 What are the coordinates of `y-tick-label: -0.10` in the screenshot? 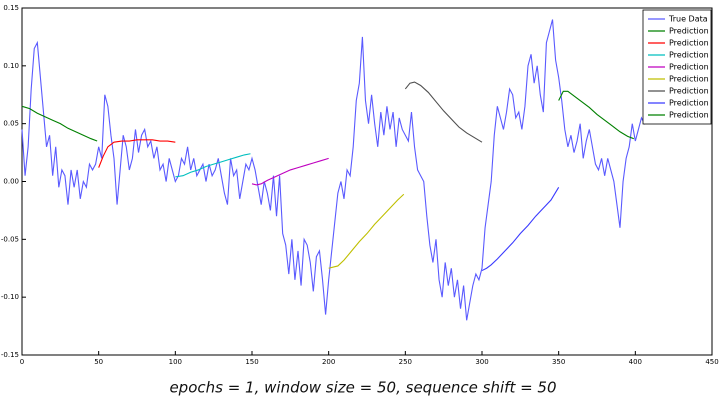 It's located at (10, 297).